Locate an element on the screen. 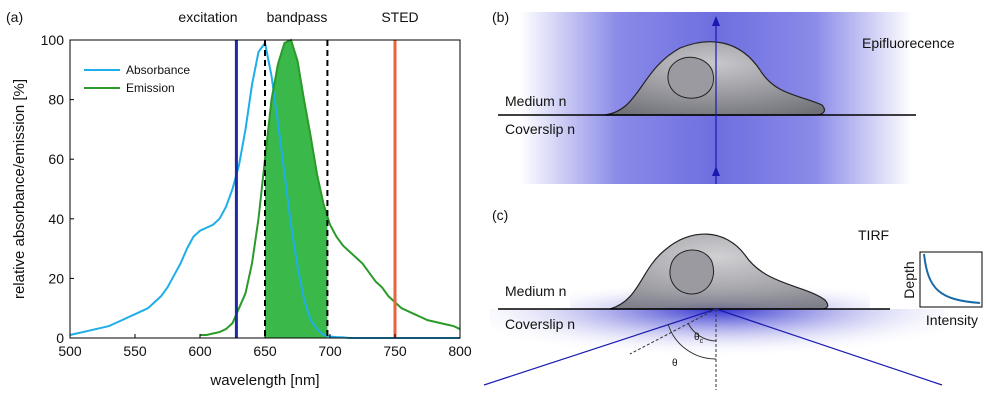 The image size is (986, 395). panel-label: (b) is located at coordinates (500, 17).